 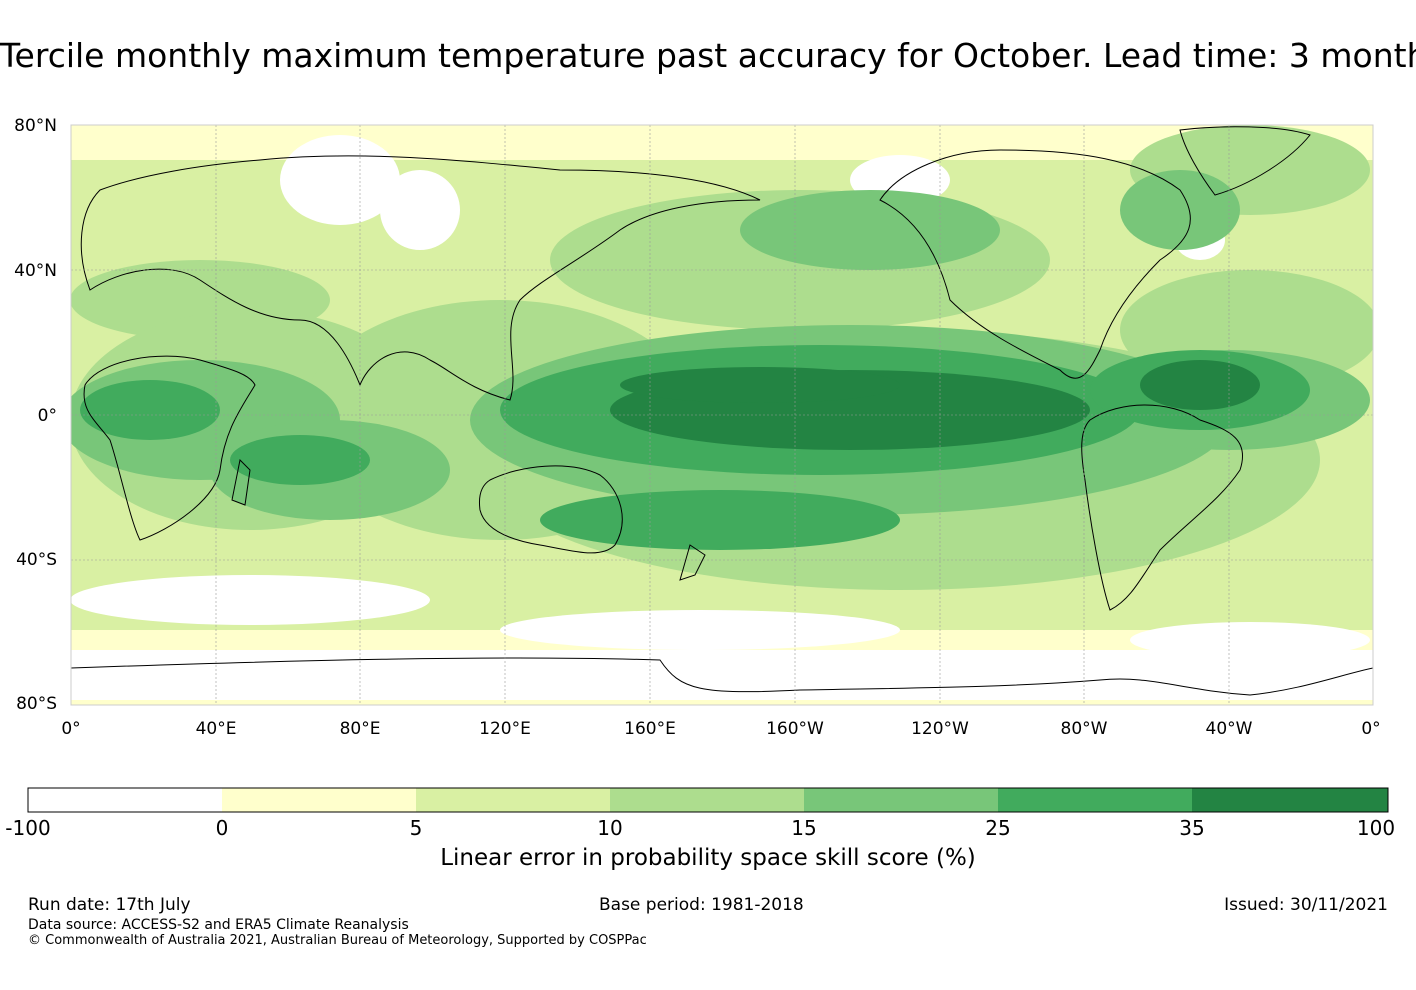 What do you see at coordinates (505, 729) in the screenshot?
I see `lon-label-120e: 120°E` at bounding box center [505, 729].